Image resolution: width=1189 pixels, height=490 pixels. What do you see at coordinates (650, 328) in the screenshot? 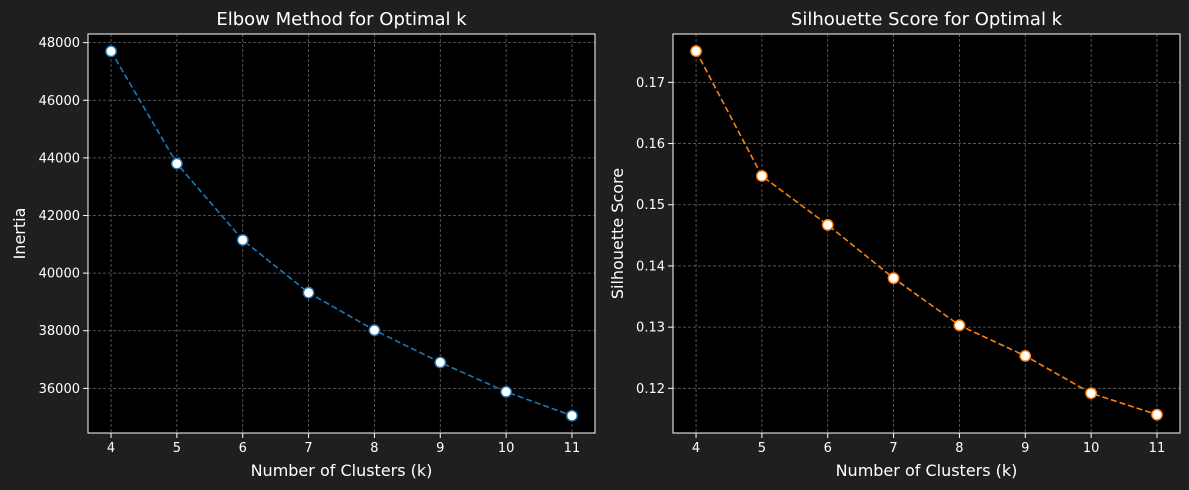
I see `y-tick-label: 0.13` at bounding box center [650, 328].